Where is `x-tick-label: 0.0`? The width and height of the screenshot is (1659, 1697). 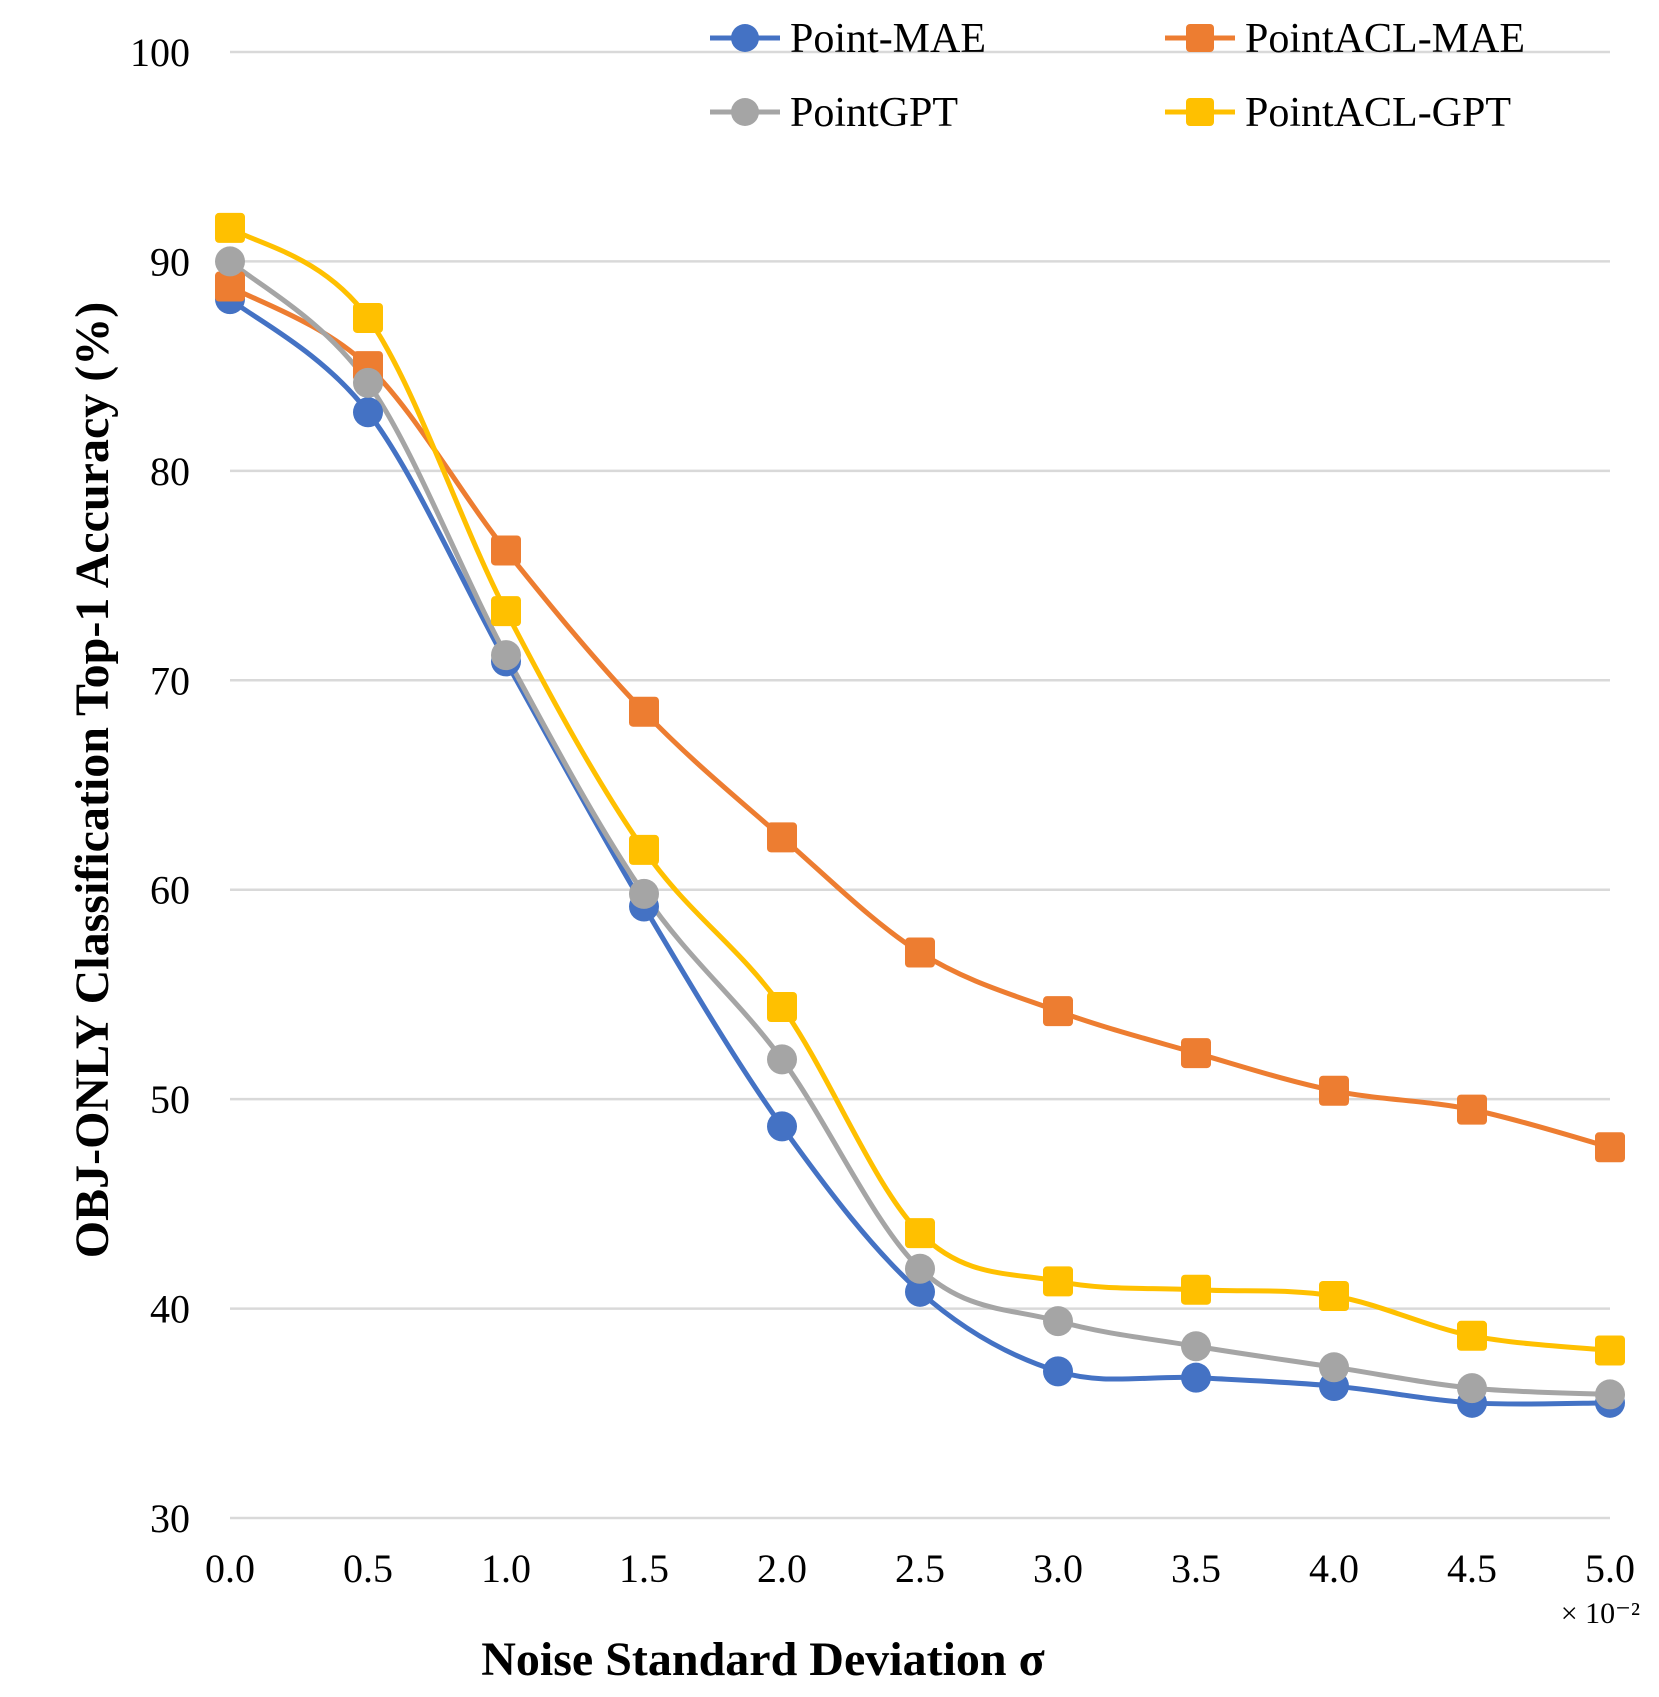 x-tick-label: 0.0 is located at coordinates (230, 1568).